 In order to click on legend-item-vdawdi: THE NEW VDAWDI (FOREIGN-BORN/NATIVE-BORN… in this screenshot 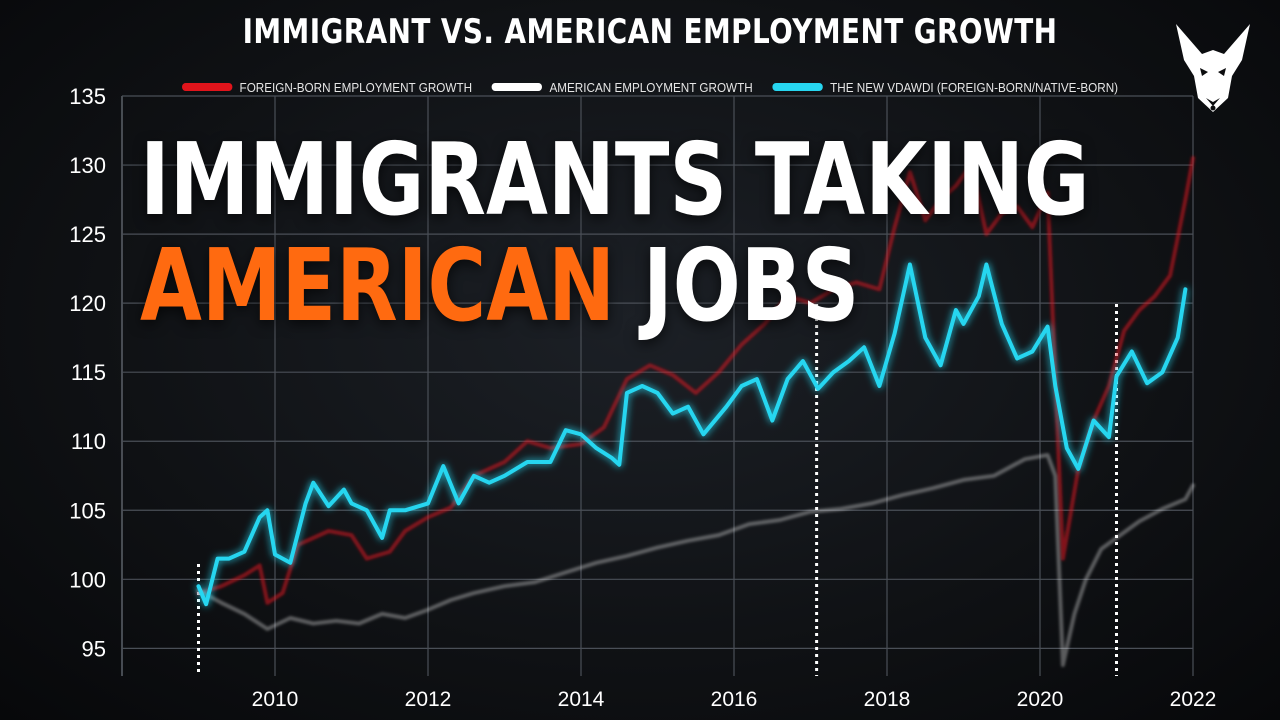, I will do `click(945, 87)`.